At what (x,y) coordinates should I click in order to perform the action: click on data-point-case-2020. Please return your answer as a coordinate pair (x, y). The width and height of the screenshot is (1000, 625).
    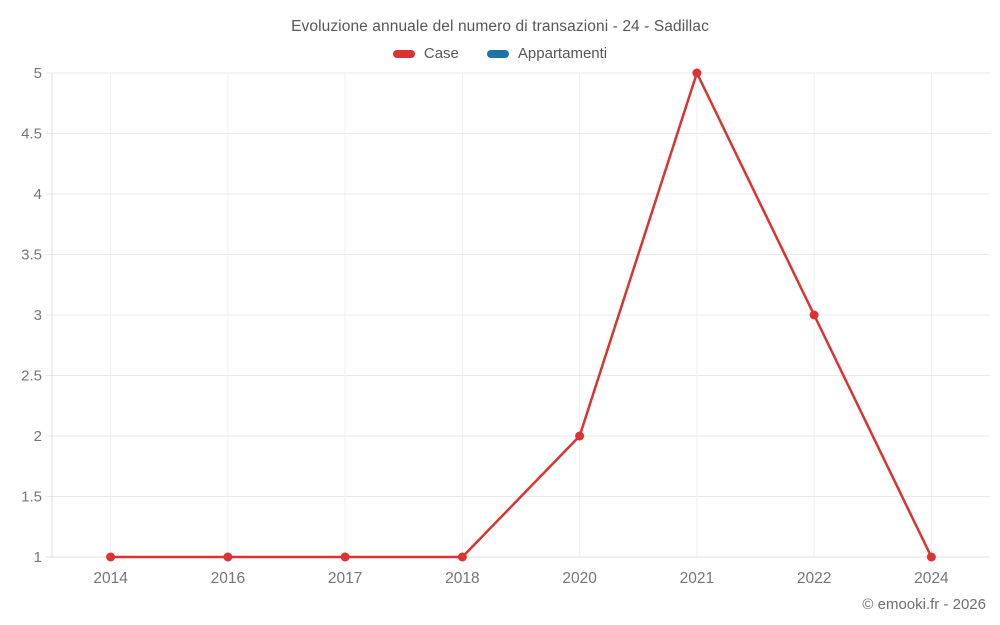
    Looking at the image, I should click on (580, 436).